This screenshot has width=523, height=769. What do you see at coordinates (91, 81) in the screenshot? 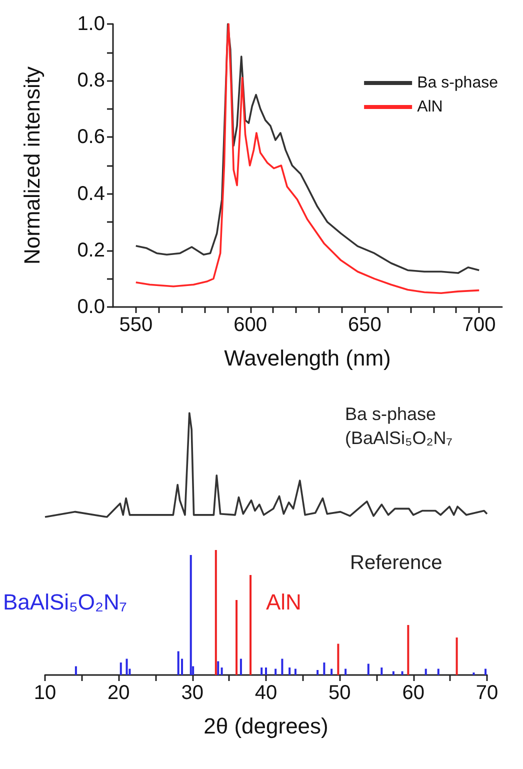
I see `y-tick-label: 0.8` at bounding box center [91, 81].